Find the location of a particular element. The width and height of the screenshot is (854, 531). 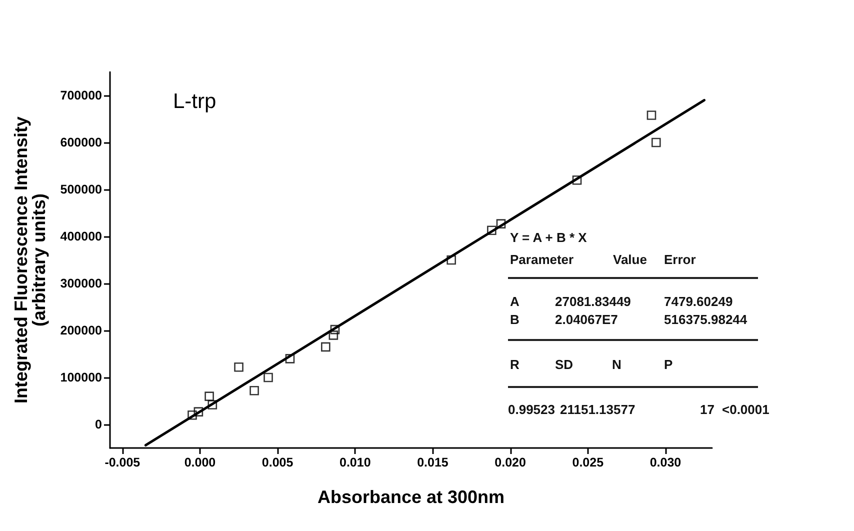

annotation: A is located at coordinates (515, 302).